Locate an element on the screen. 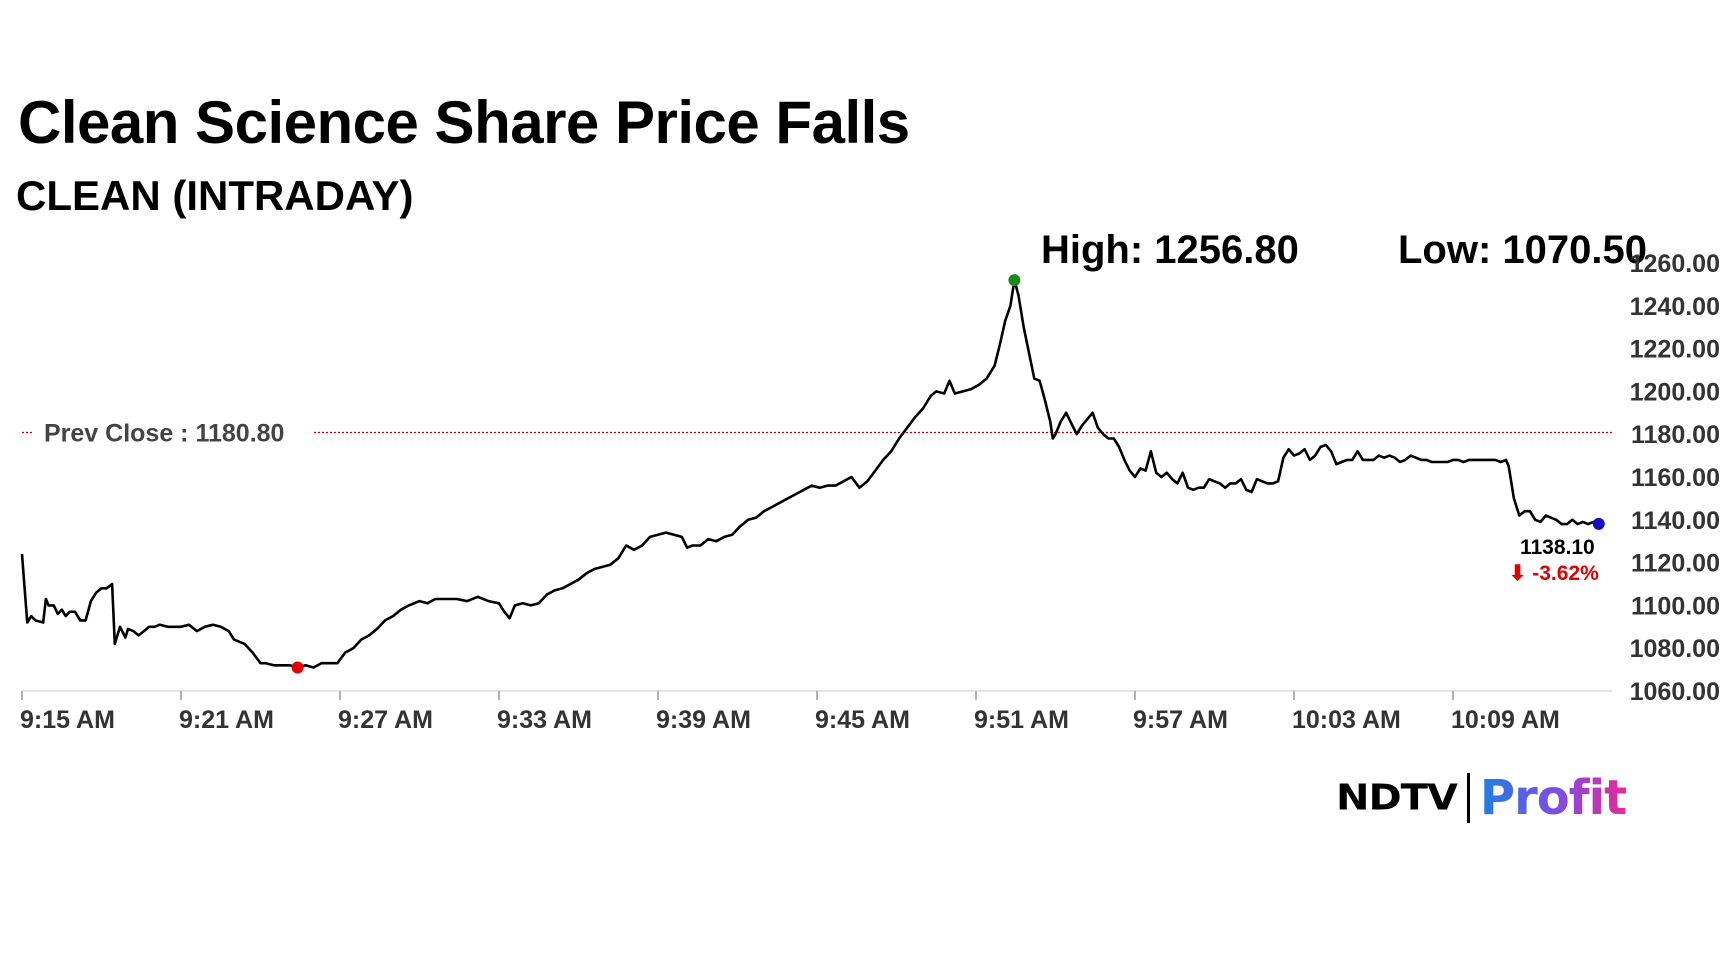 This screenshot has height=972, width=1728. ndtv-wordmark: NDTV is located at coordinates (1397, 798).